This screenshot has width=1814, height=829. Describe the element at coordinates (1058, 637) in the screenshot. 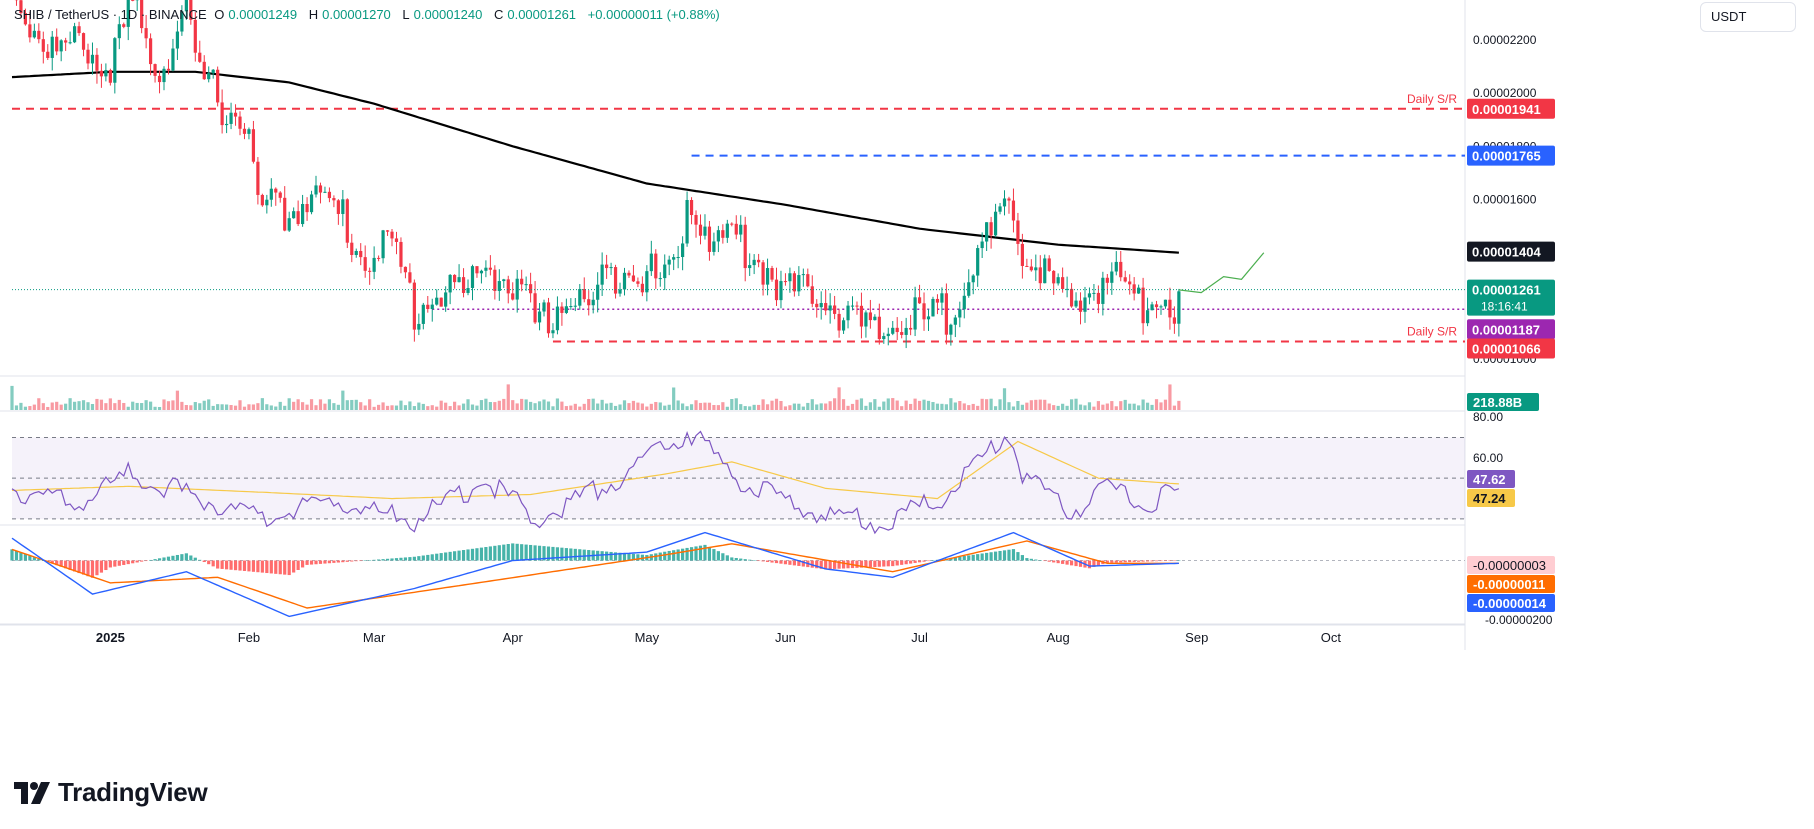

I see `time-tick-label: Aug` at that location.